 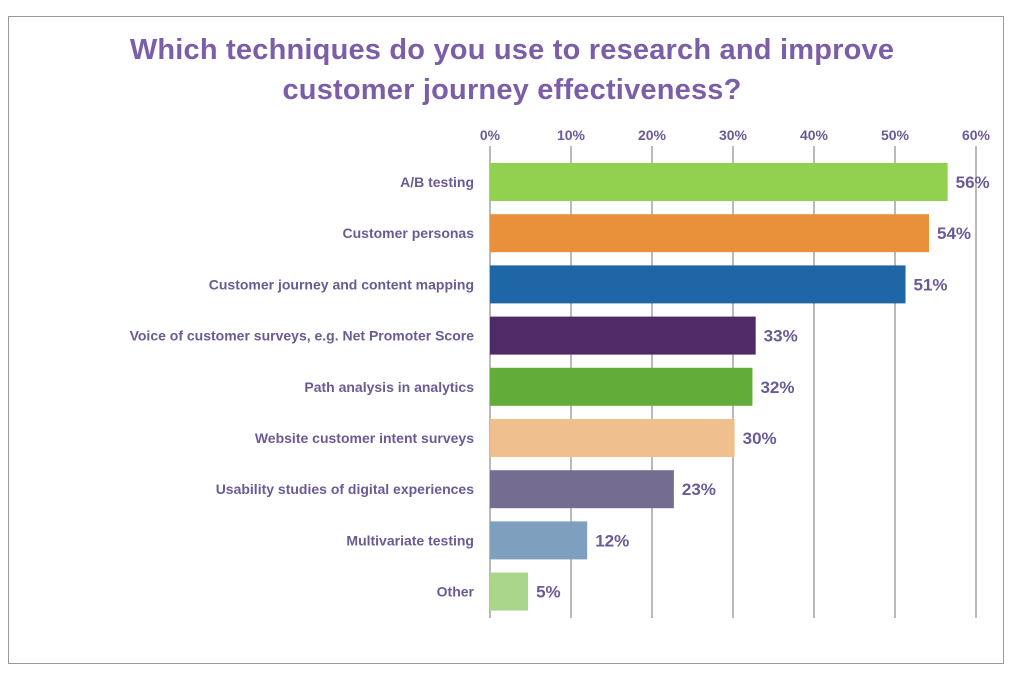 I want to click on chart-title-line-2: customer journey effectiveness?, so click(x=512, y=90).